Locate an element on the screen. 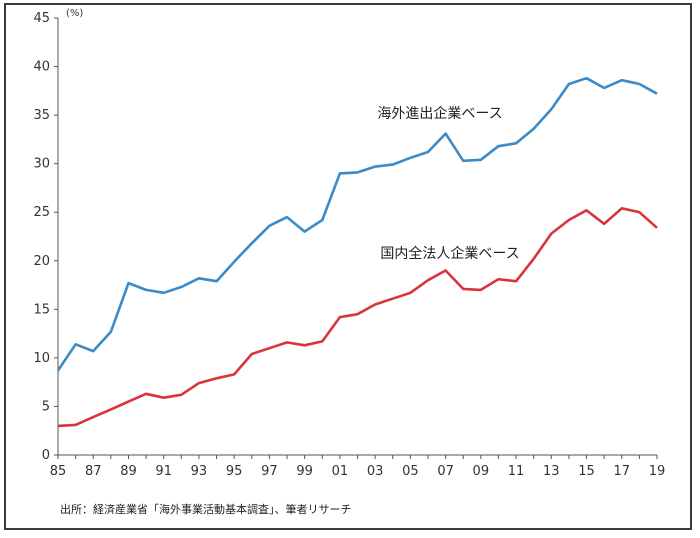 The height and width of the screenshot is (538, 700). source-note: 出所：経済産業省「海外事業活動基本調査」、筆者リサーチ is located at coordinates (206, 509).